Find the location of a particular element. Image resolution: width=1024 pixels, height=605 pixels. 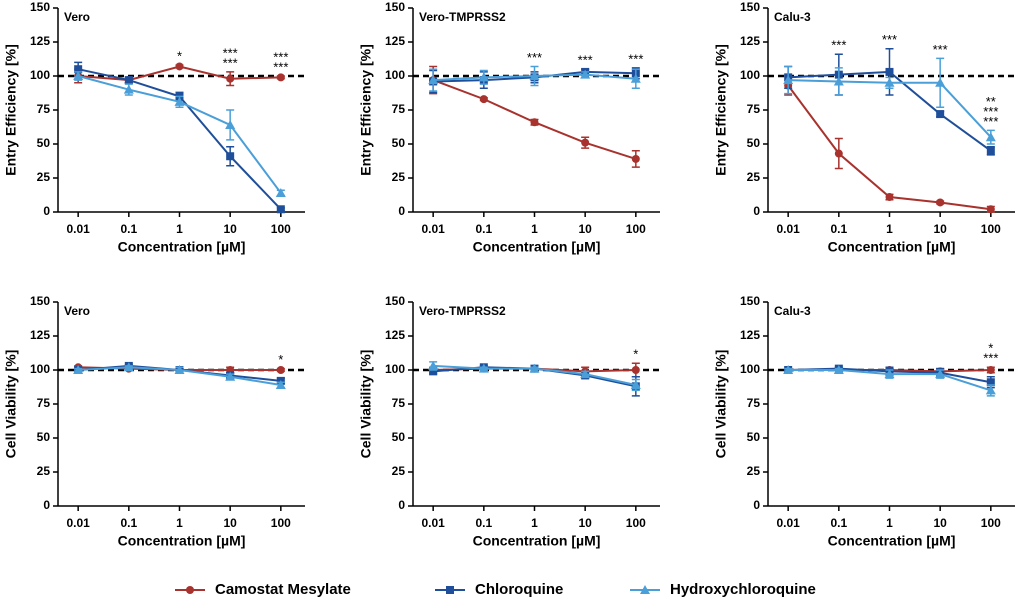

series-line is located at coordinates (179, 139).